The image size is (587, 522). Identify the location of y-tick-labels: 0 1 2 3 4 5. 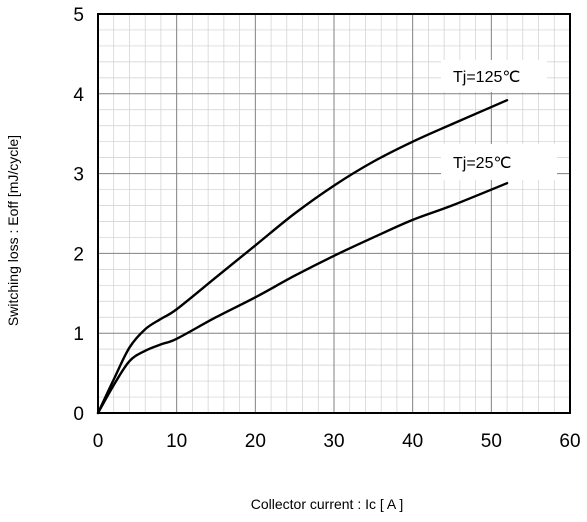
(78, 215).